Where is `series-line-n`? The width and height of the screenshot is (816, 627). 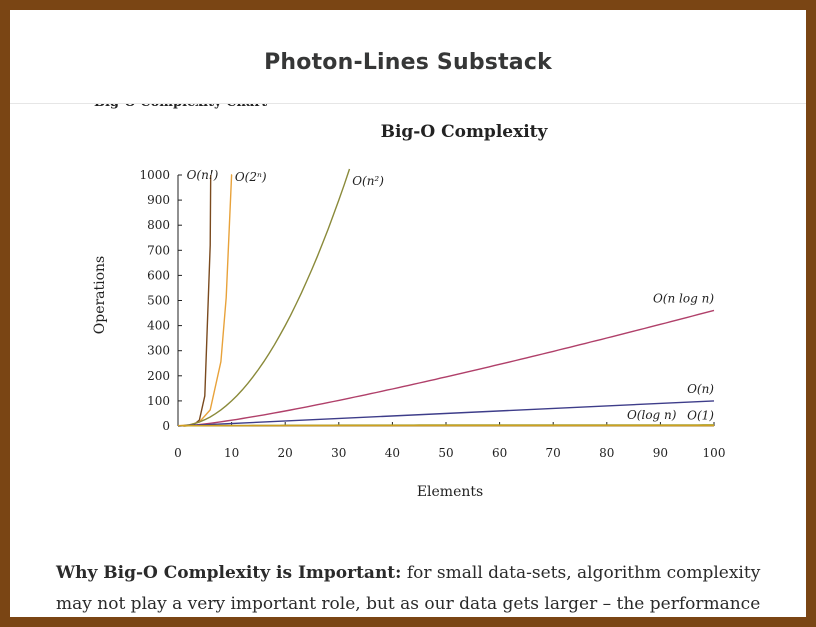 series-line-n is located at coordinates (446, 413).